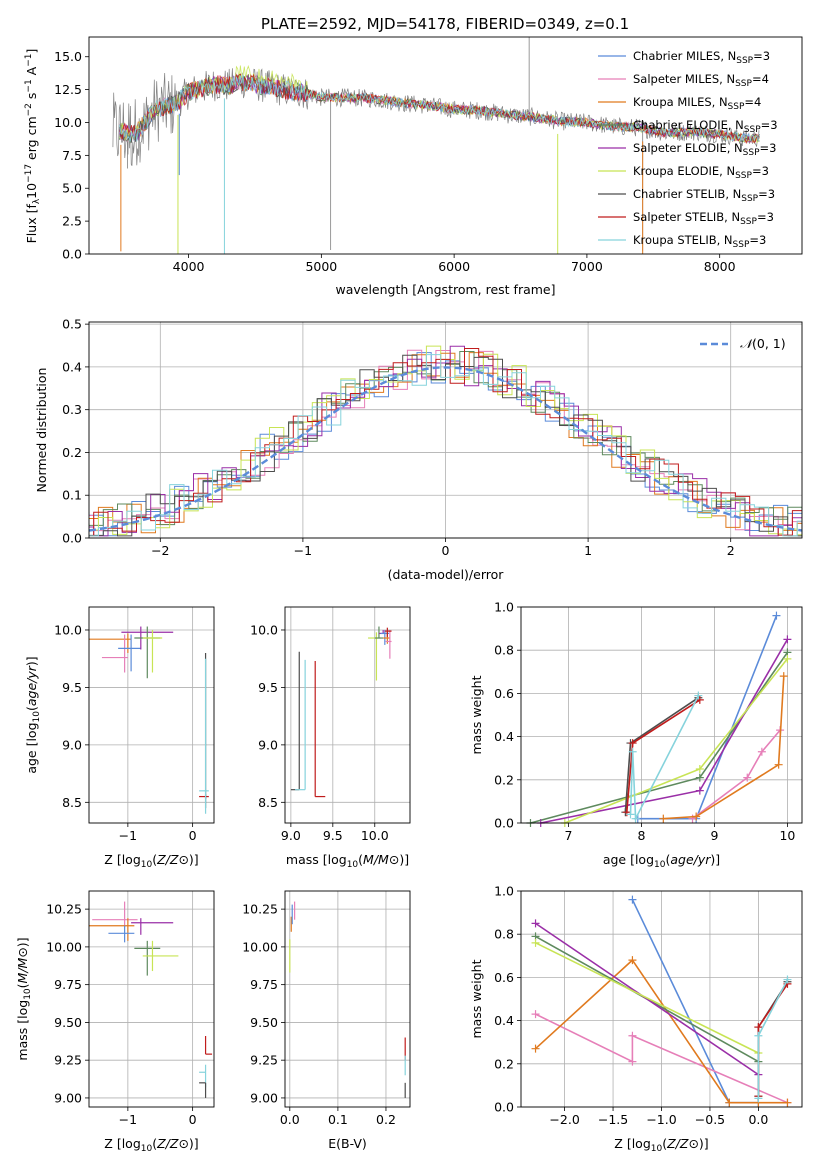 Image resolution: width=819 pixels, height=1170 pixels. I want to click on y-tick-label: 0.3, so click(72, 409).